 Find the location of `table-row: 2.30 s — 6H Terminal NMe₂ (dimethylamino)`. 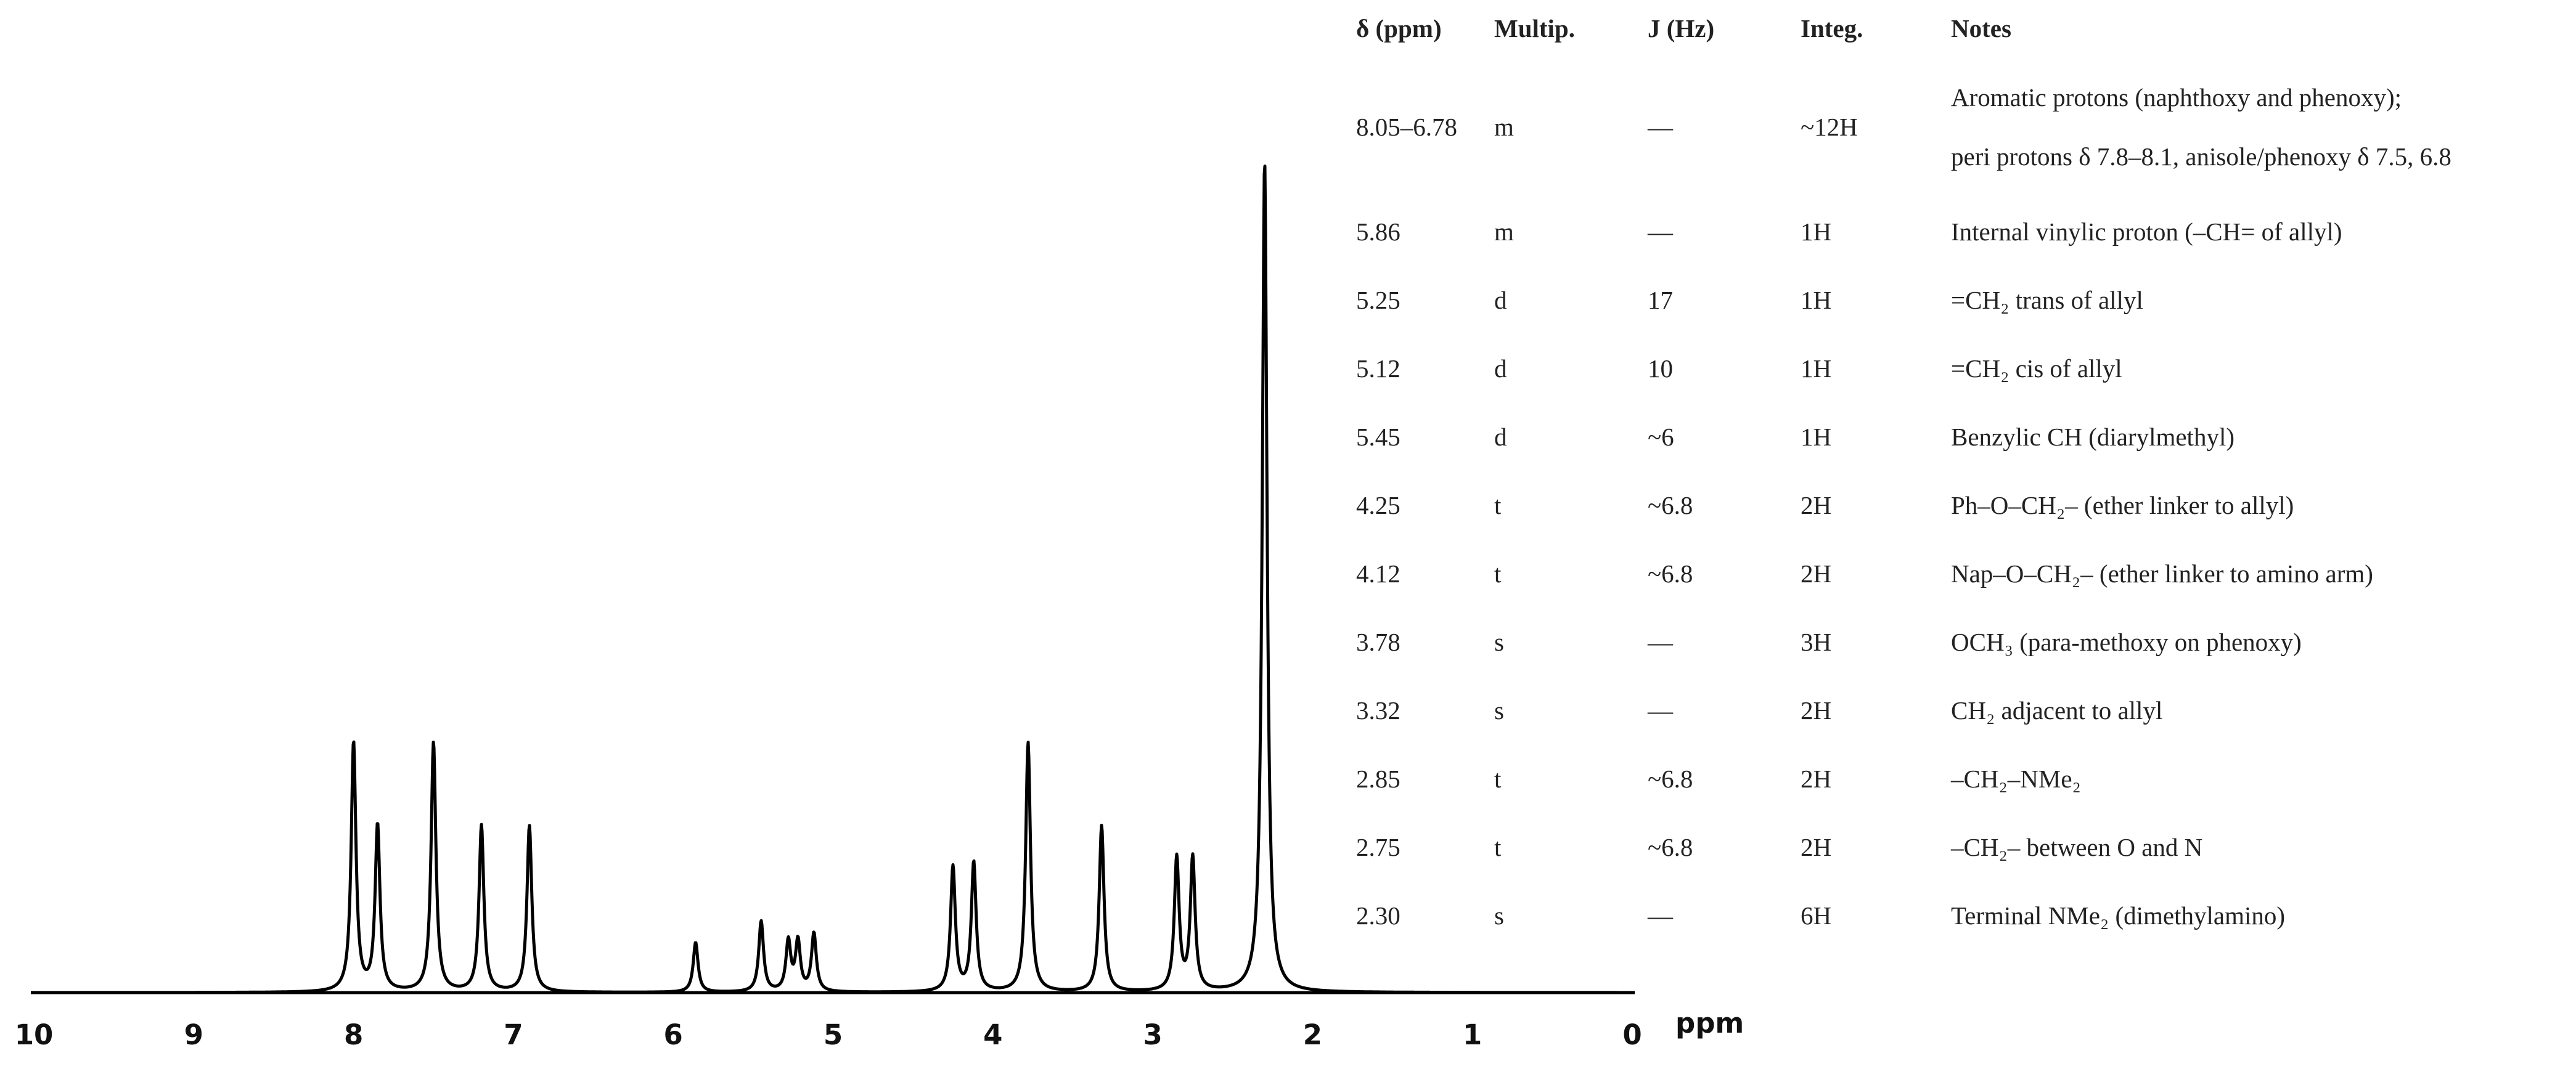

table-row: 2.30 s — 6H Terminal NMe₂ (dimethylamino) is located at coordinates (1908, 915).